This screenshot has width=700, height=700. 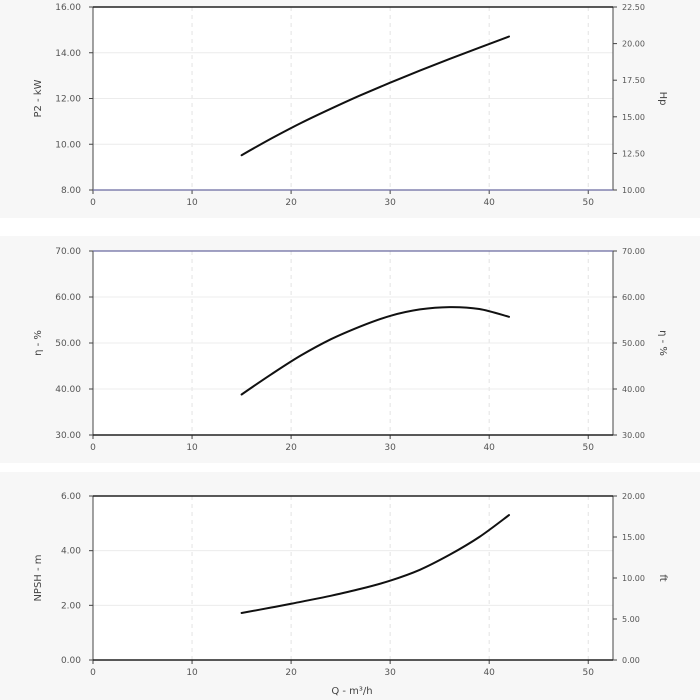 What do you see at coordinates (71, 661) in the screenshot?
I see `y-tick-label: 0.00` at bounding box center [71, 661].